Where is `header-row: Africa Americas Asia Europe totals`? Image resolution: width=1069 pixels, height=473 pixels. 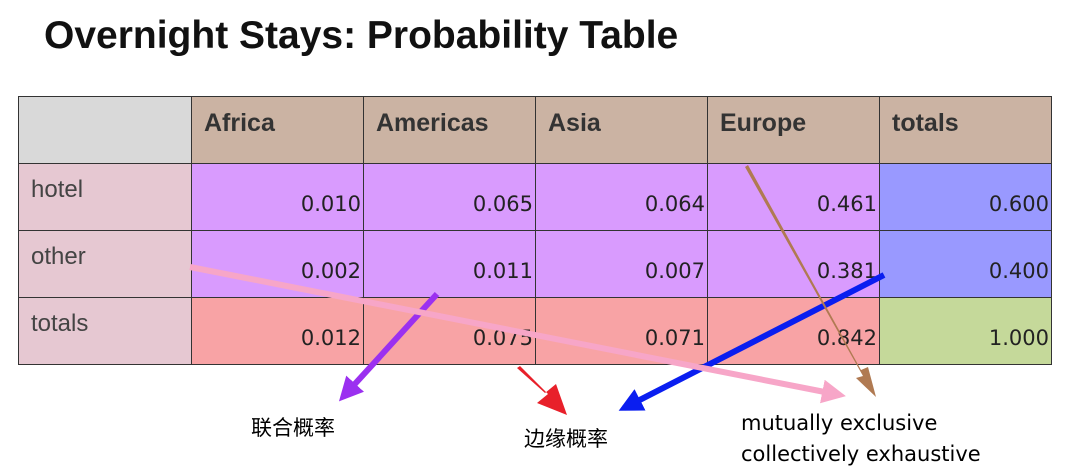 header-row: Africa Americas Asia Europe totals is located at coordinates (535, 130).